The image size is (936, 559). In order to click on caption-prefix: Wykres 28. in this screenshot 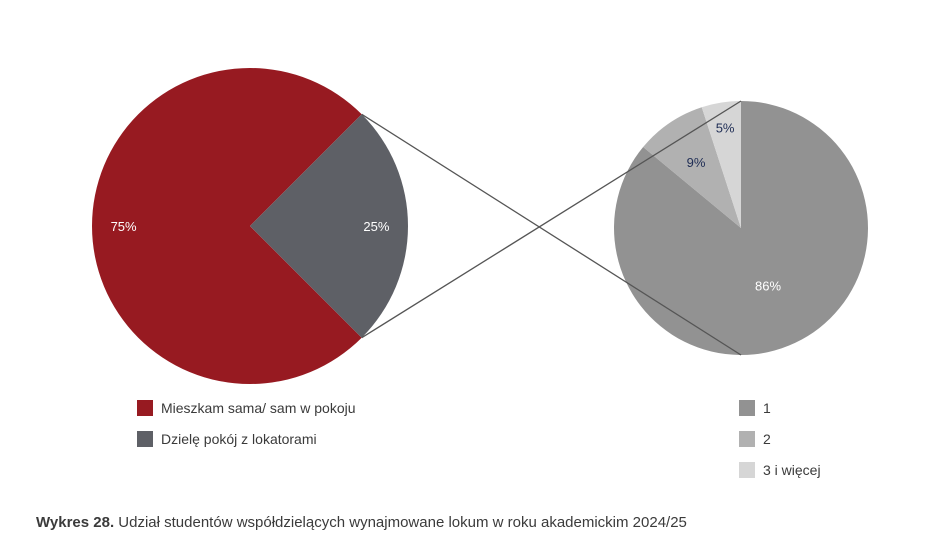, I will do `click(75, 522)`.